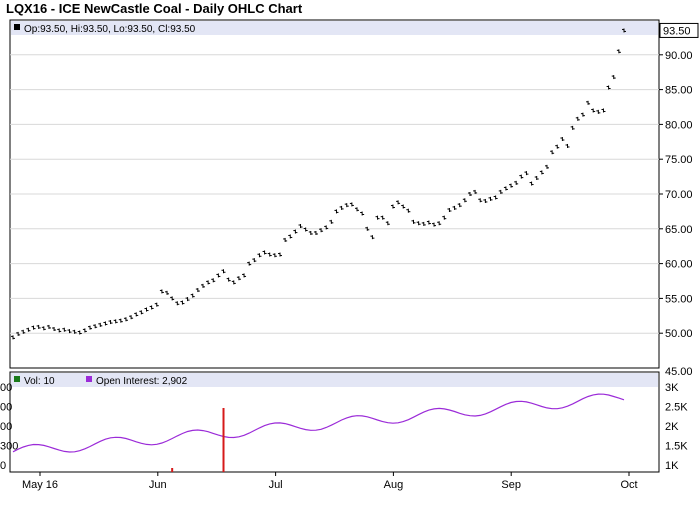 The width and height of the screenshot is (700, 512). I want to click on vol-legend-swatch, so click(17, 379).